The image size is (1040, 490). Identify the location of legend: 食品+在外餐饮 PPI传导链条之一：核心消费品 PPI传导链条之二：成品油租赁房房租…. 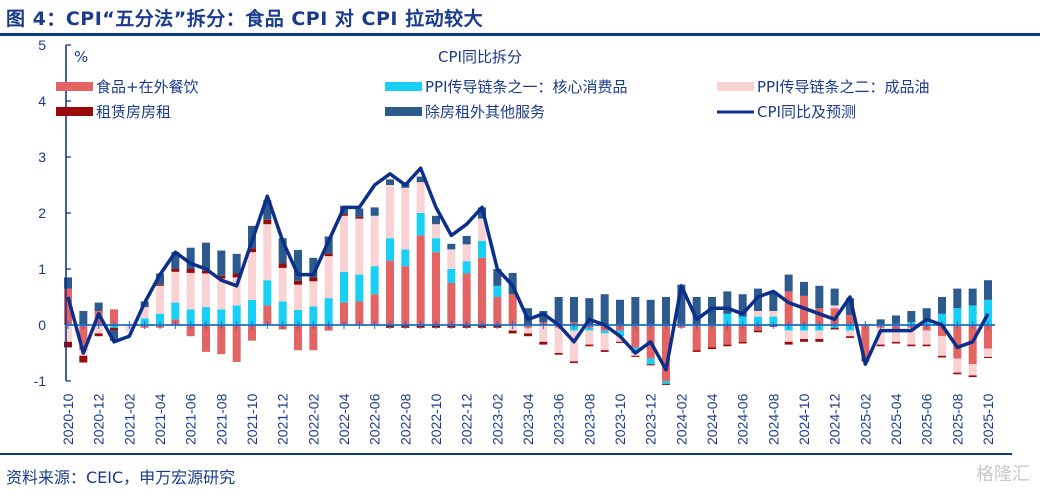
(493, 99).